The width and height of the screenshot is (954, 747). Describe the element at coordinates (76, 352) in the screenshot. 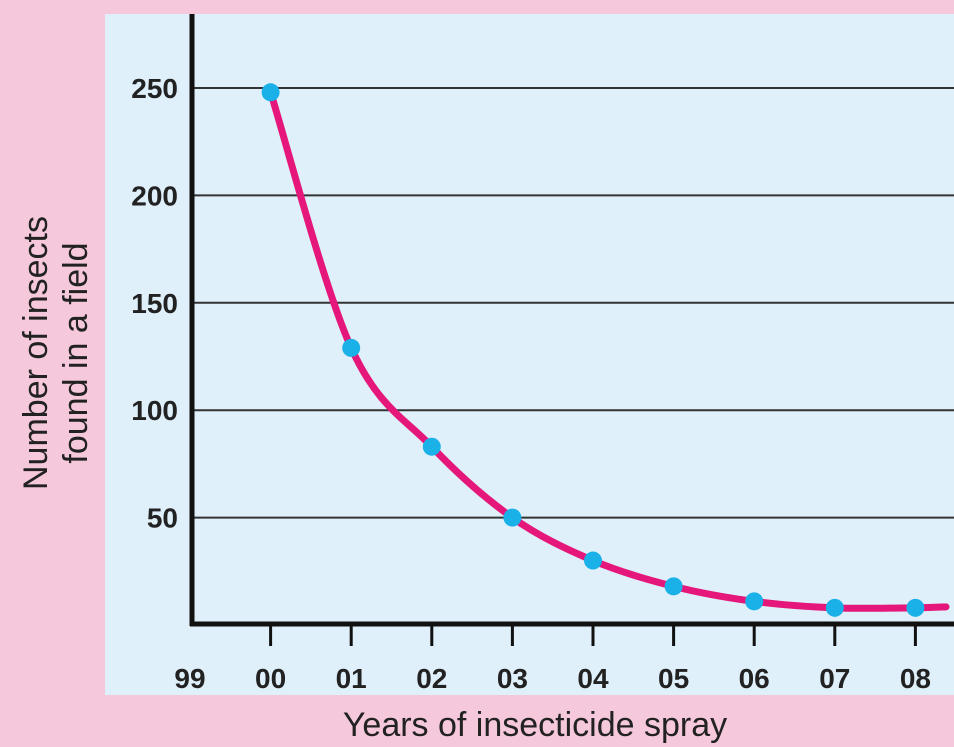

I see `y-axis-title-line-2: found in a field` at that location.